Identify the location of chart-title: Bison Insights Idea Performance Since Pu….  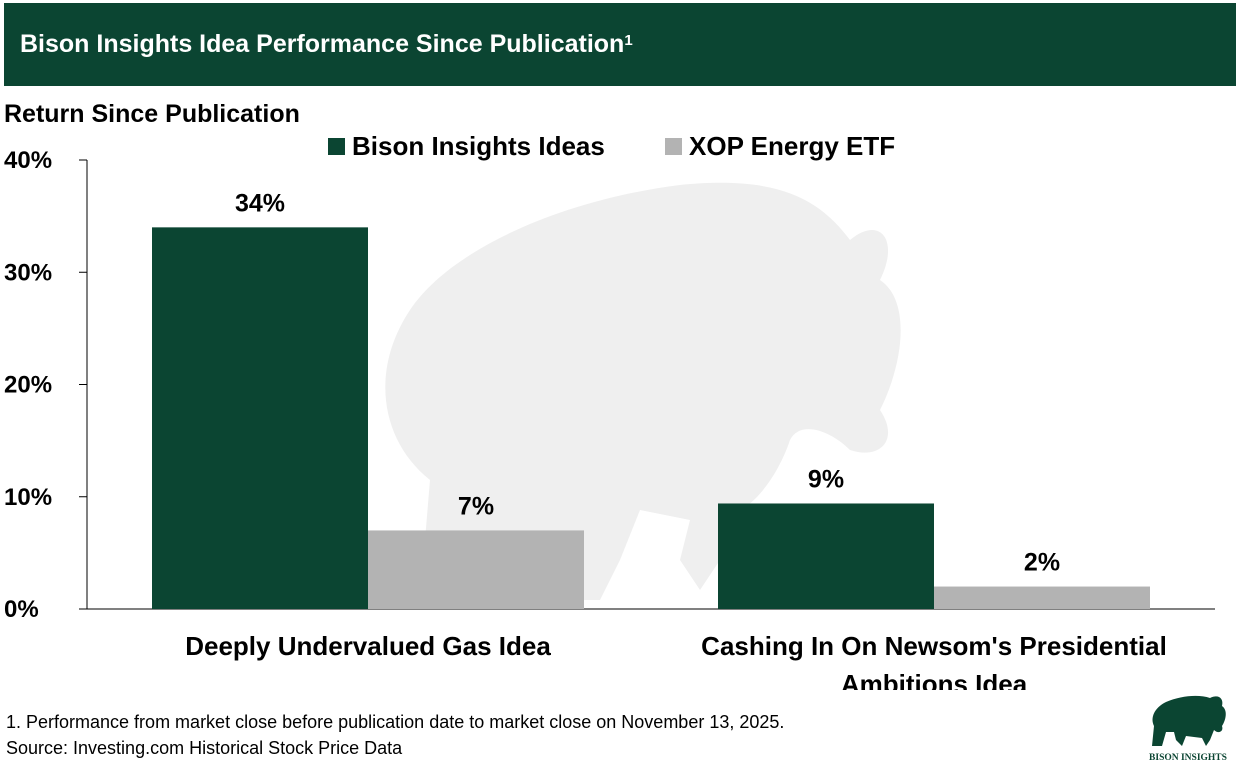
(322, 44).